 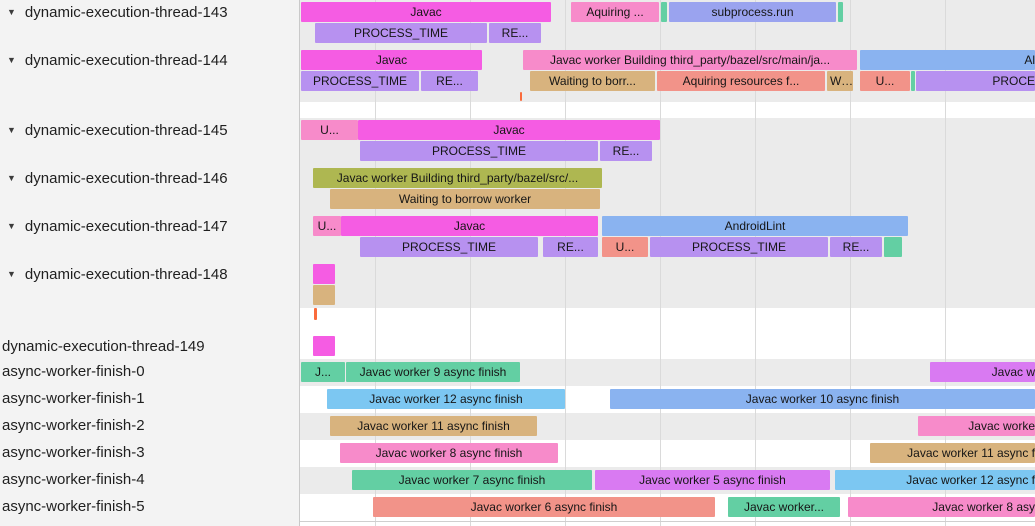 I want to click on slice: Javac worker 6 async finish, so click(x=544, y=507).